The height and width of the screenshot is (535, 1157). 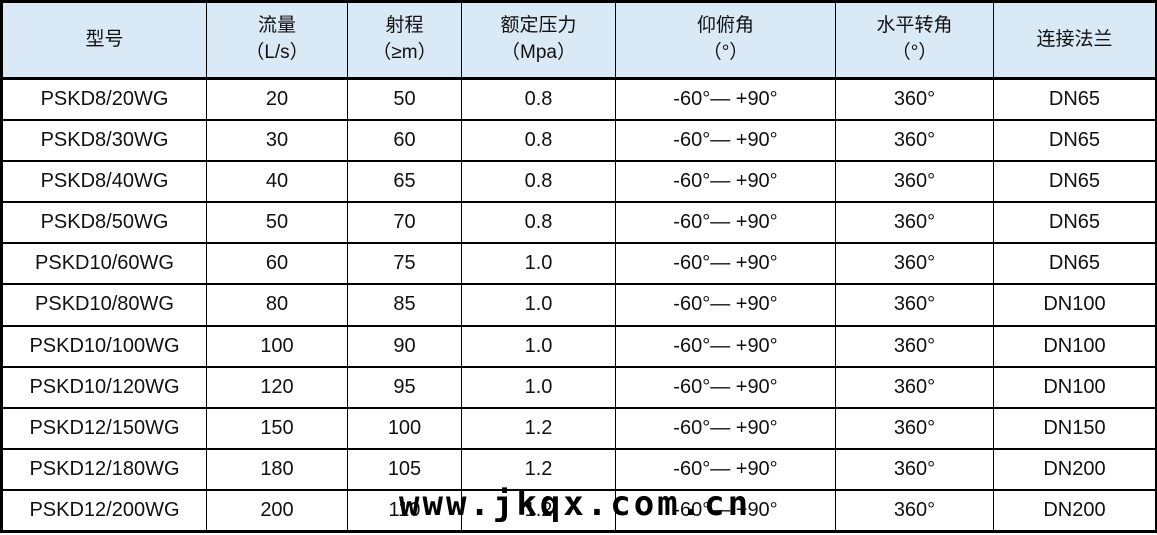 What do you see at coordinates (104, 264) in the screenshot?
I see `table-cell: PSKD10/60WG` at bounding box center [104, 264].